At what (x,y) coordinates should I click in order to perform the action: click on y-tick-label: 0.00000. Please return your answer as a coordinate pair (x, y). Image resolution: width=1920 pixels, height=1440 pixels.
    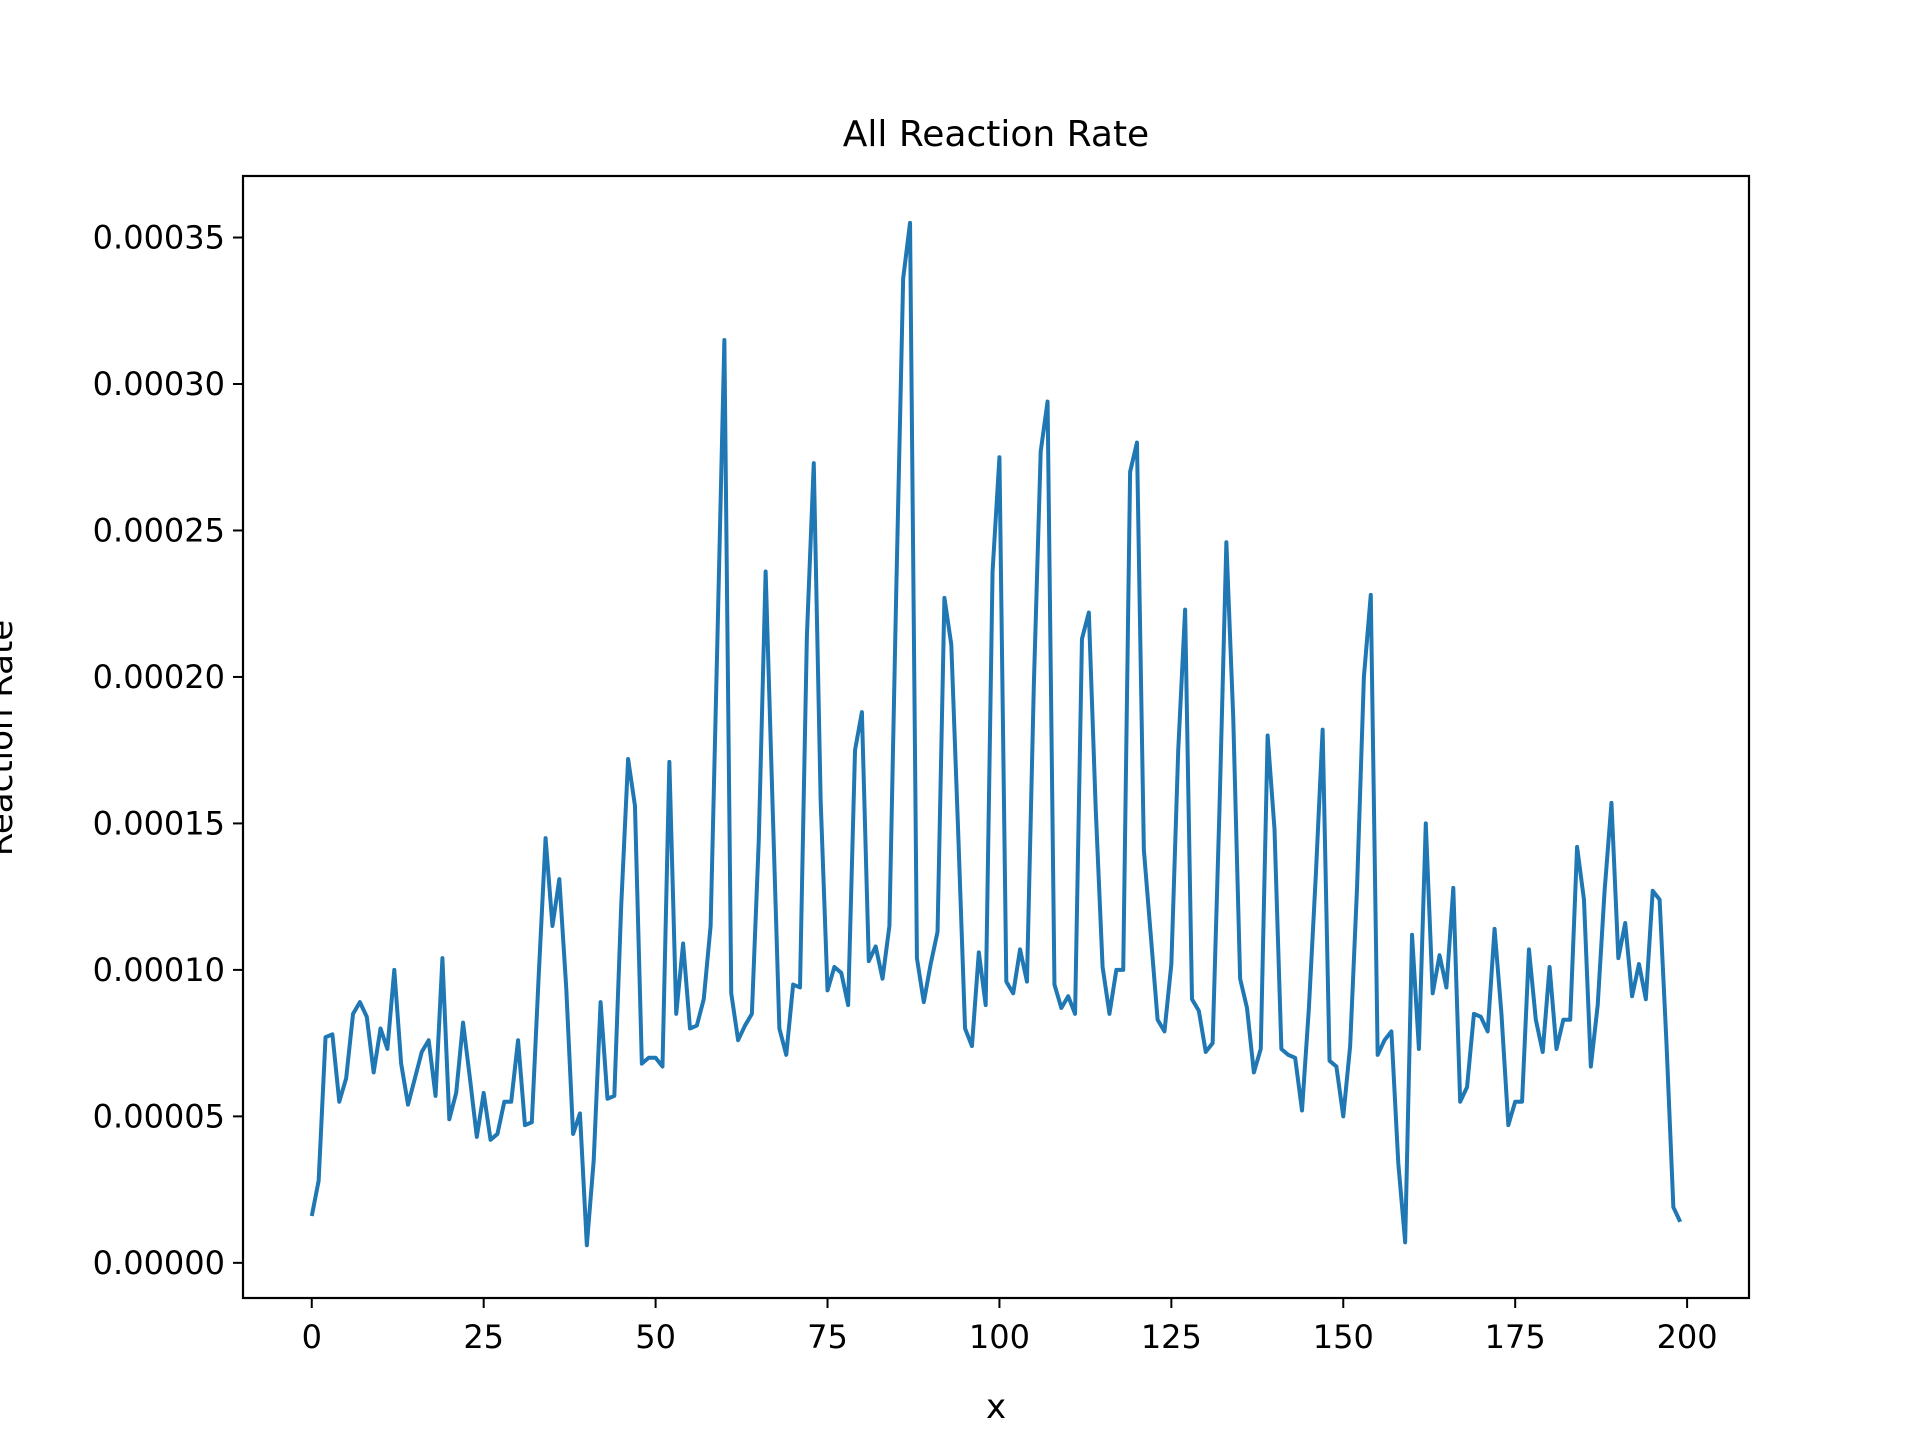
    Looking at the image, I should click on (159, 1263).